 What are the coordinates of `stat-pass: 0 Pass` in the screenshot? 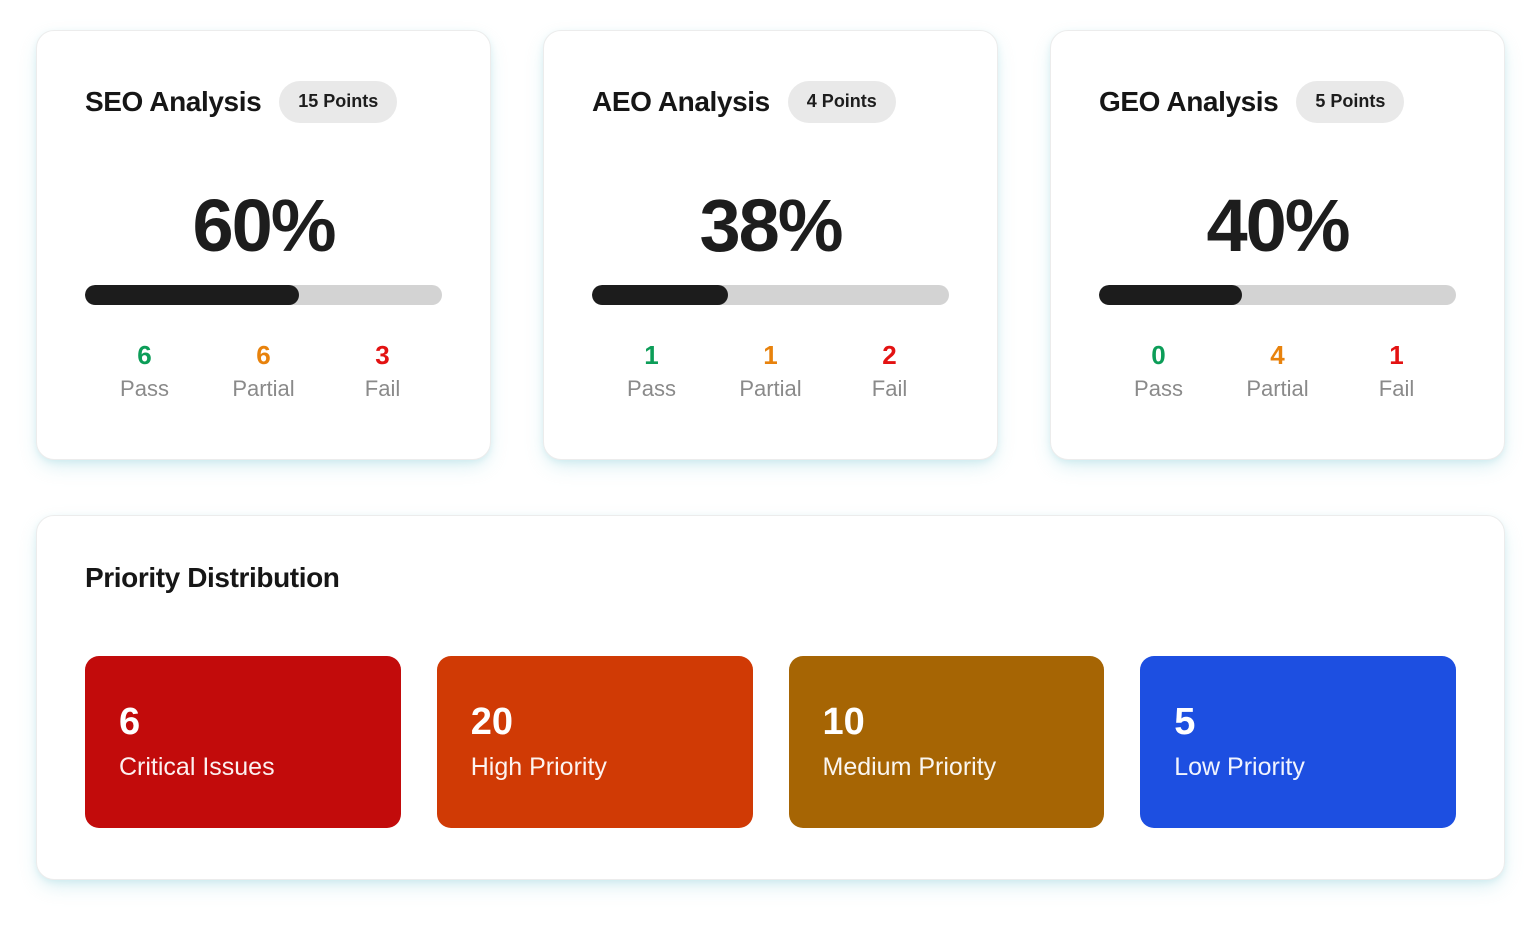 It's located at (1158, 371).